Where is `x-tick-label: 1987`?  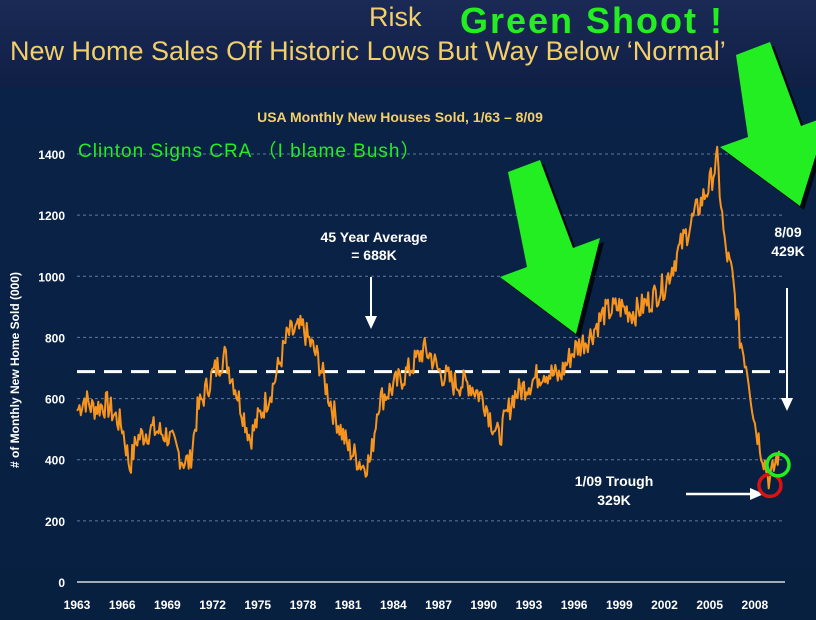 x-tick-label: 1987 is located at coordinates (438, 605).